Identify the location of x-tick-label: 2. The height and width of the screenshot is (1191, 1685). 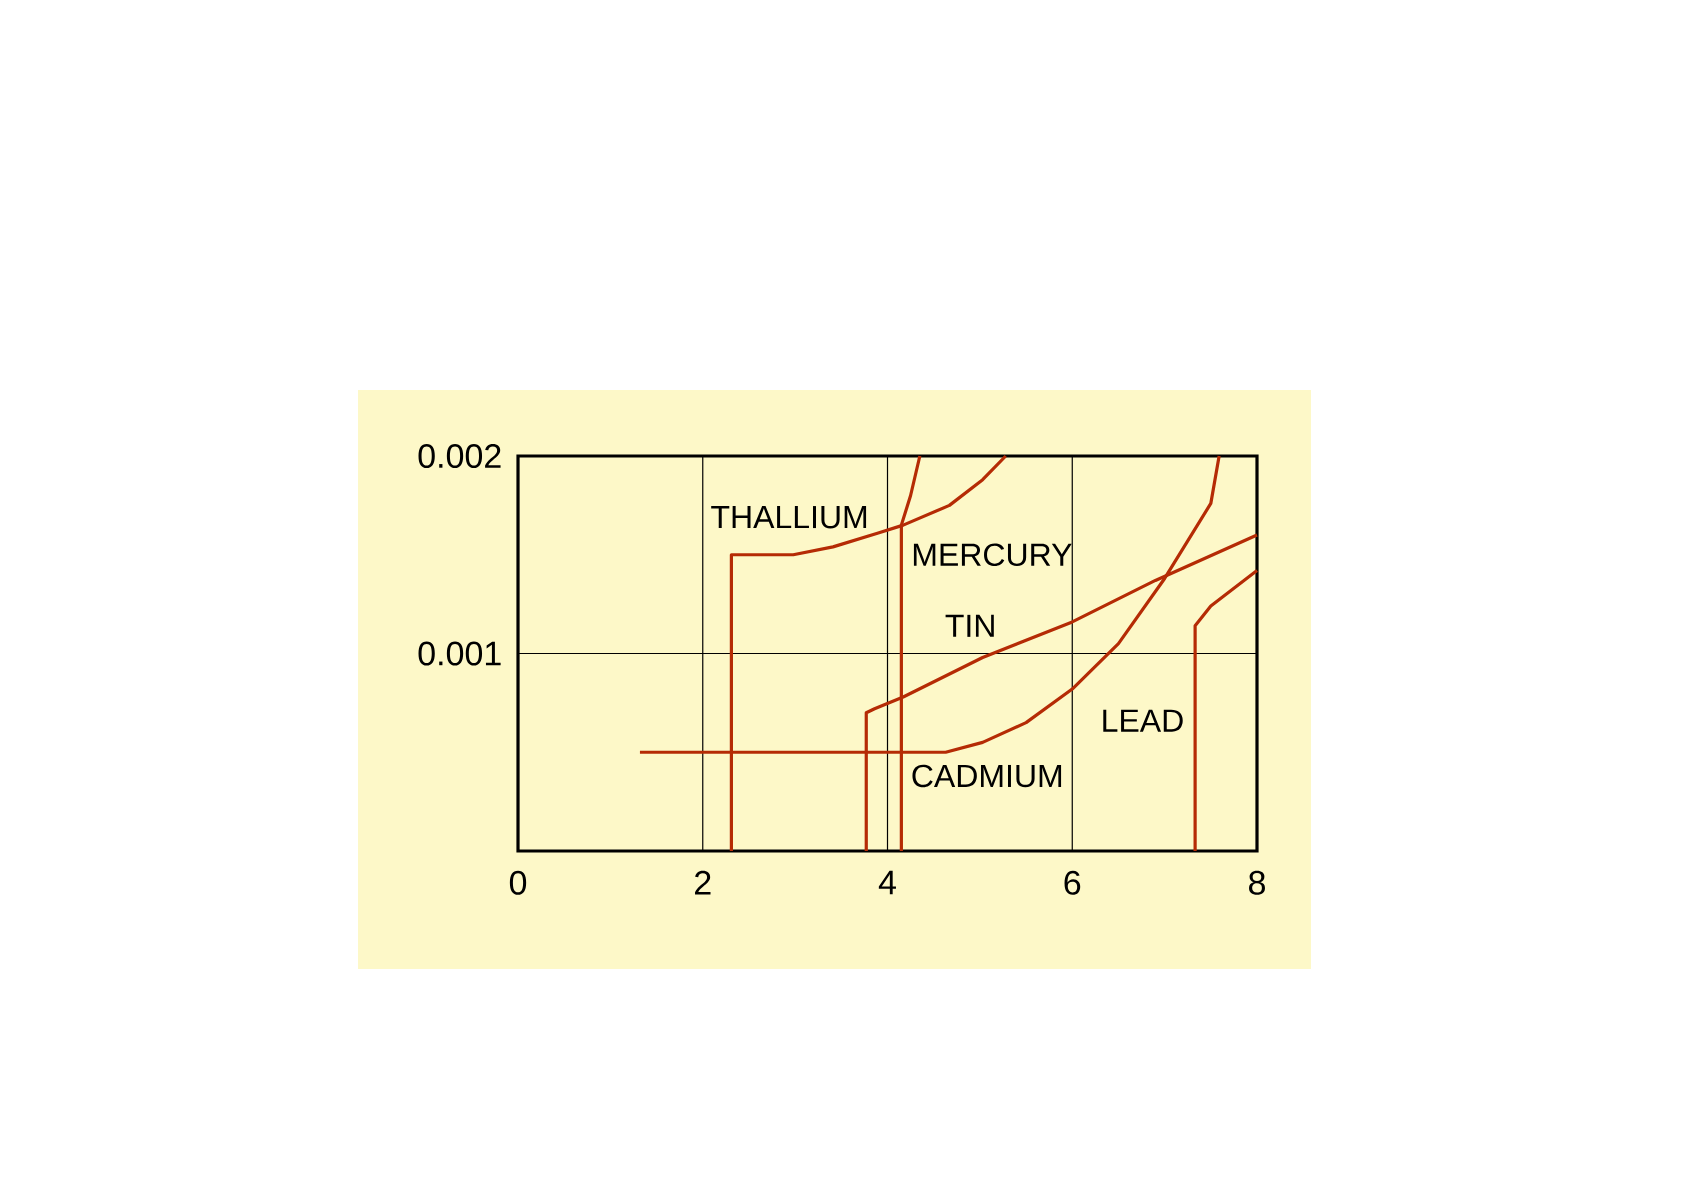
(703, 882).